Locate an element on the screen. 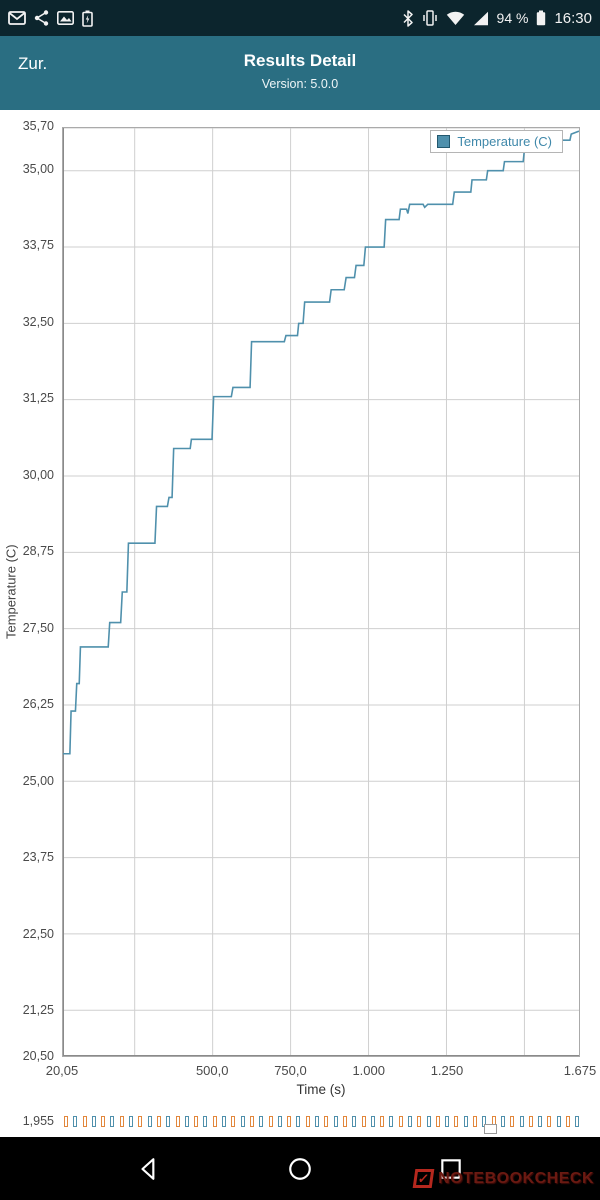 This screenshot has height=1200, width=600. page-subtitle: Version: 5.0.0 is located at coordinates (300, 84).